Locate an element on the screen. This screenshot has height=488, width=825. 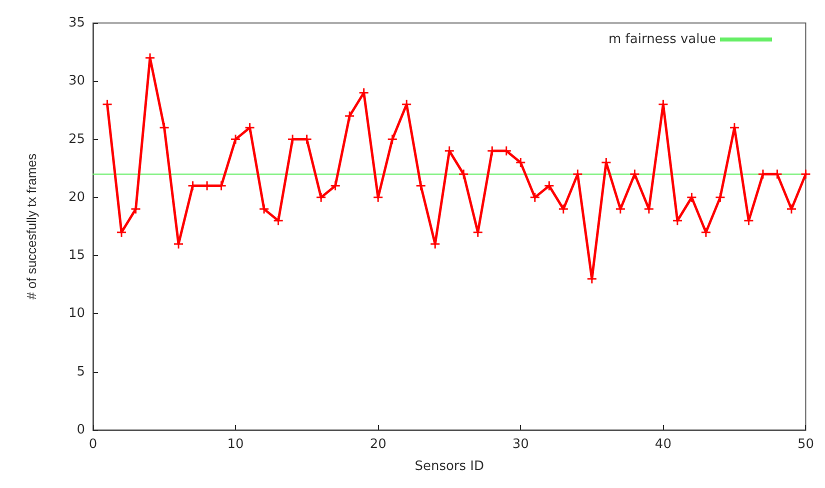
x-tick-label: 0 is located at coordinates (93, 444).